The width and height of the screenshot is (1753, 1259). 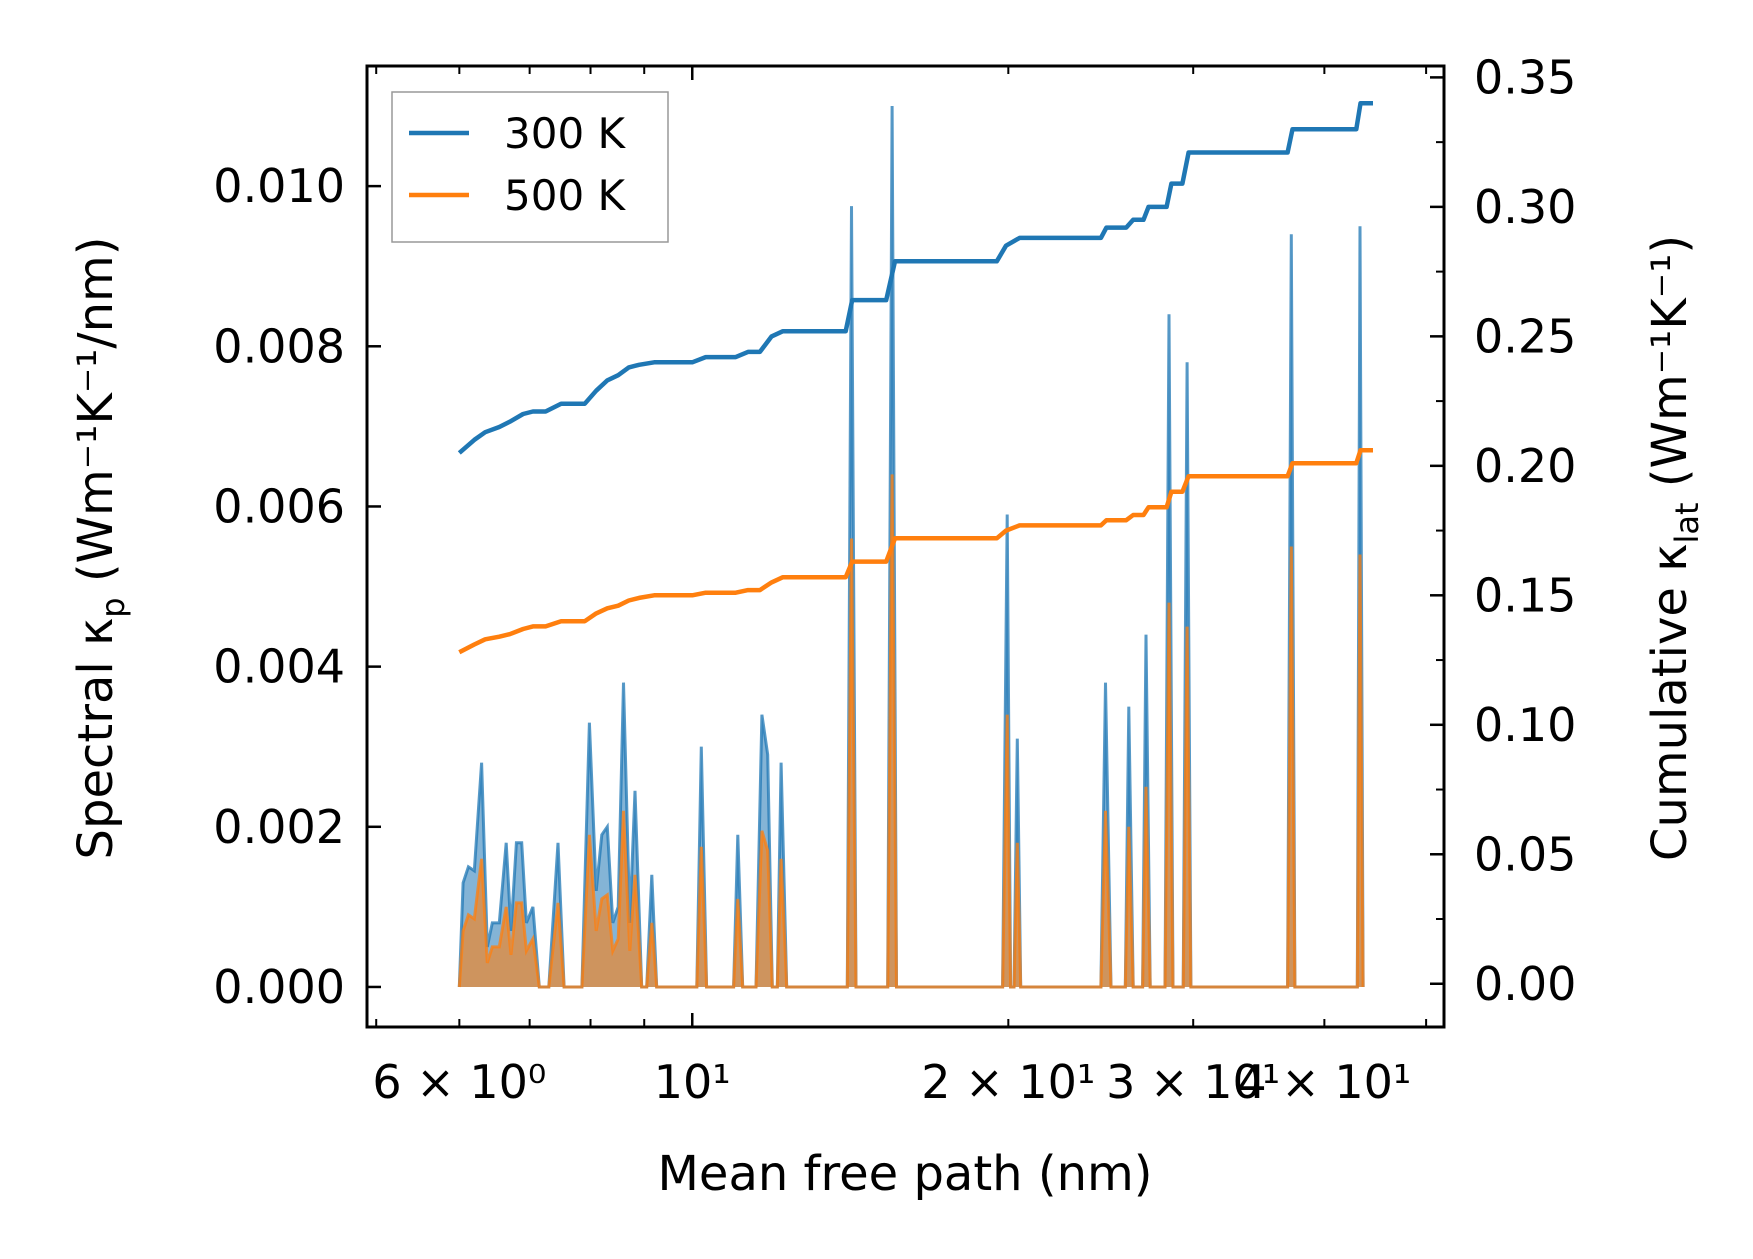 I want to click on left-y-tick-label: 0.008, so click(x=279, y=346).